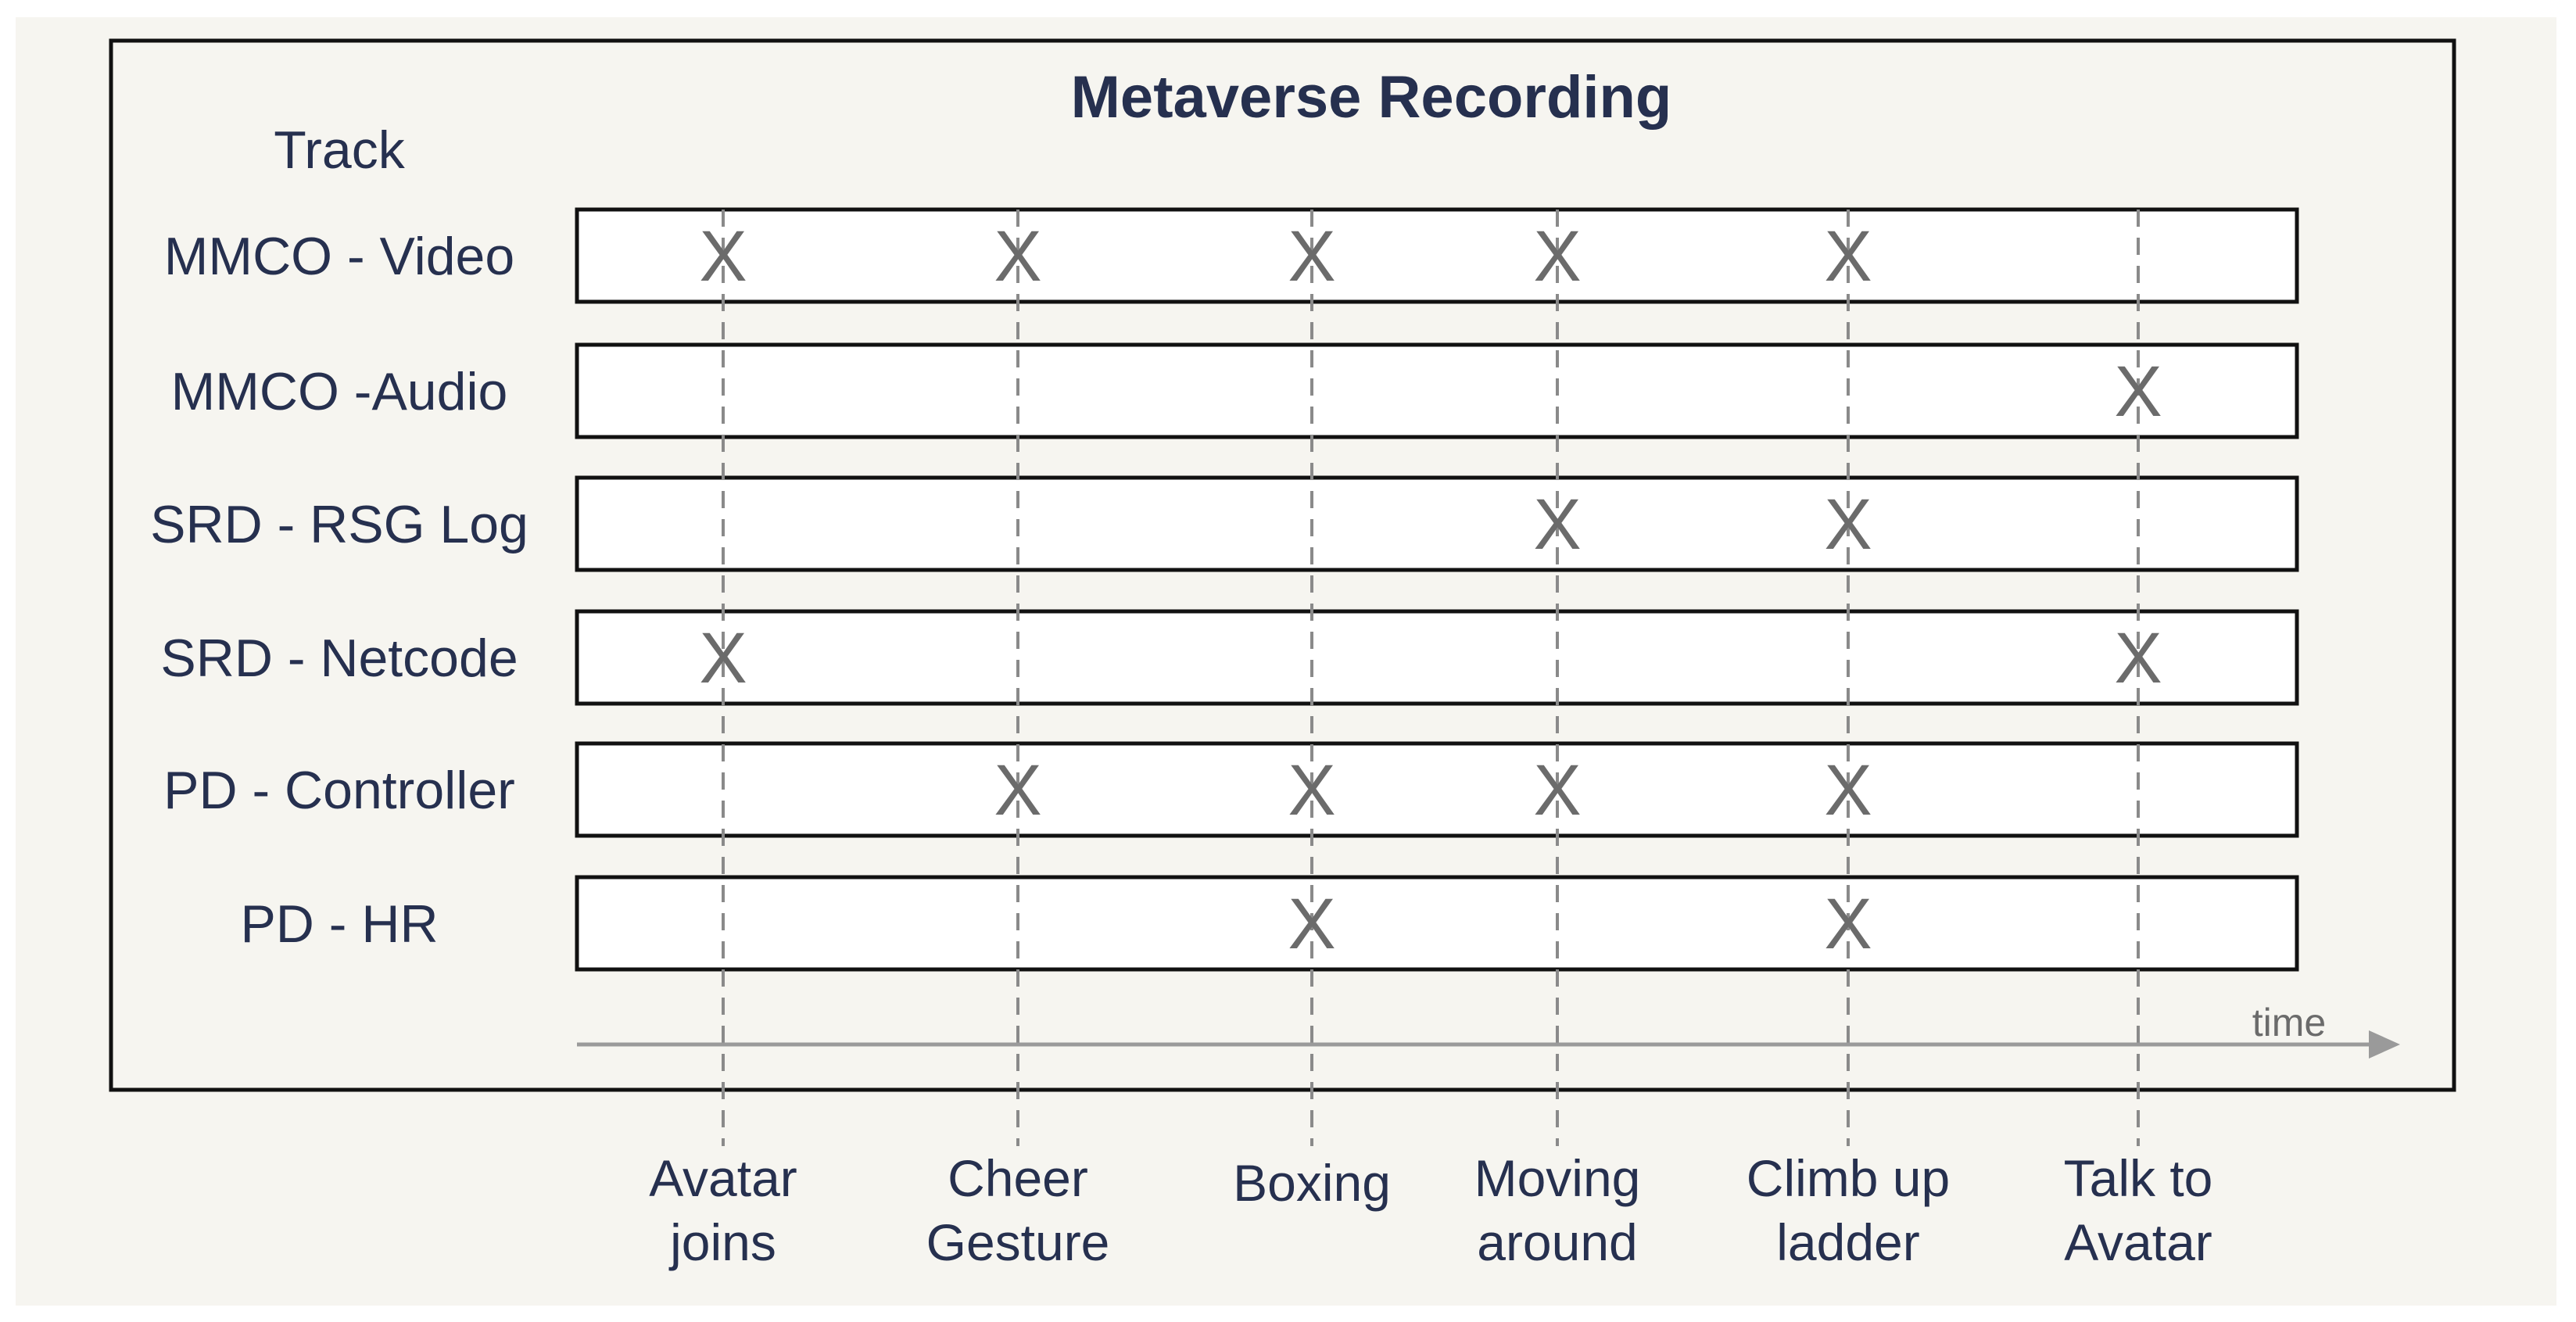 The image size is (2576, 1322). I want to click on event-label-line2: around, so click(1557, 1242).